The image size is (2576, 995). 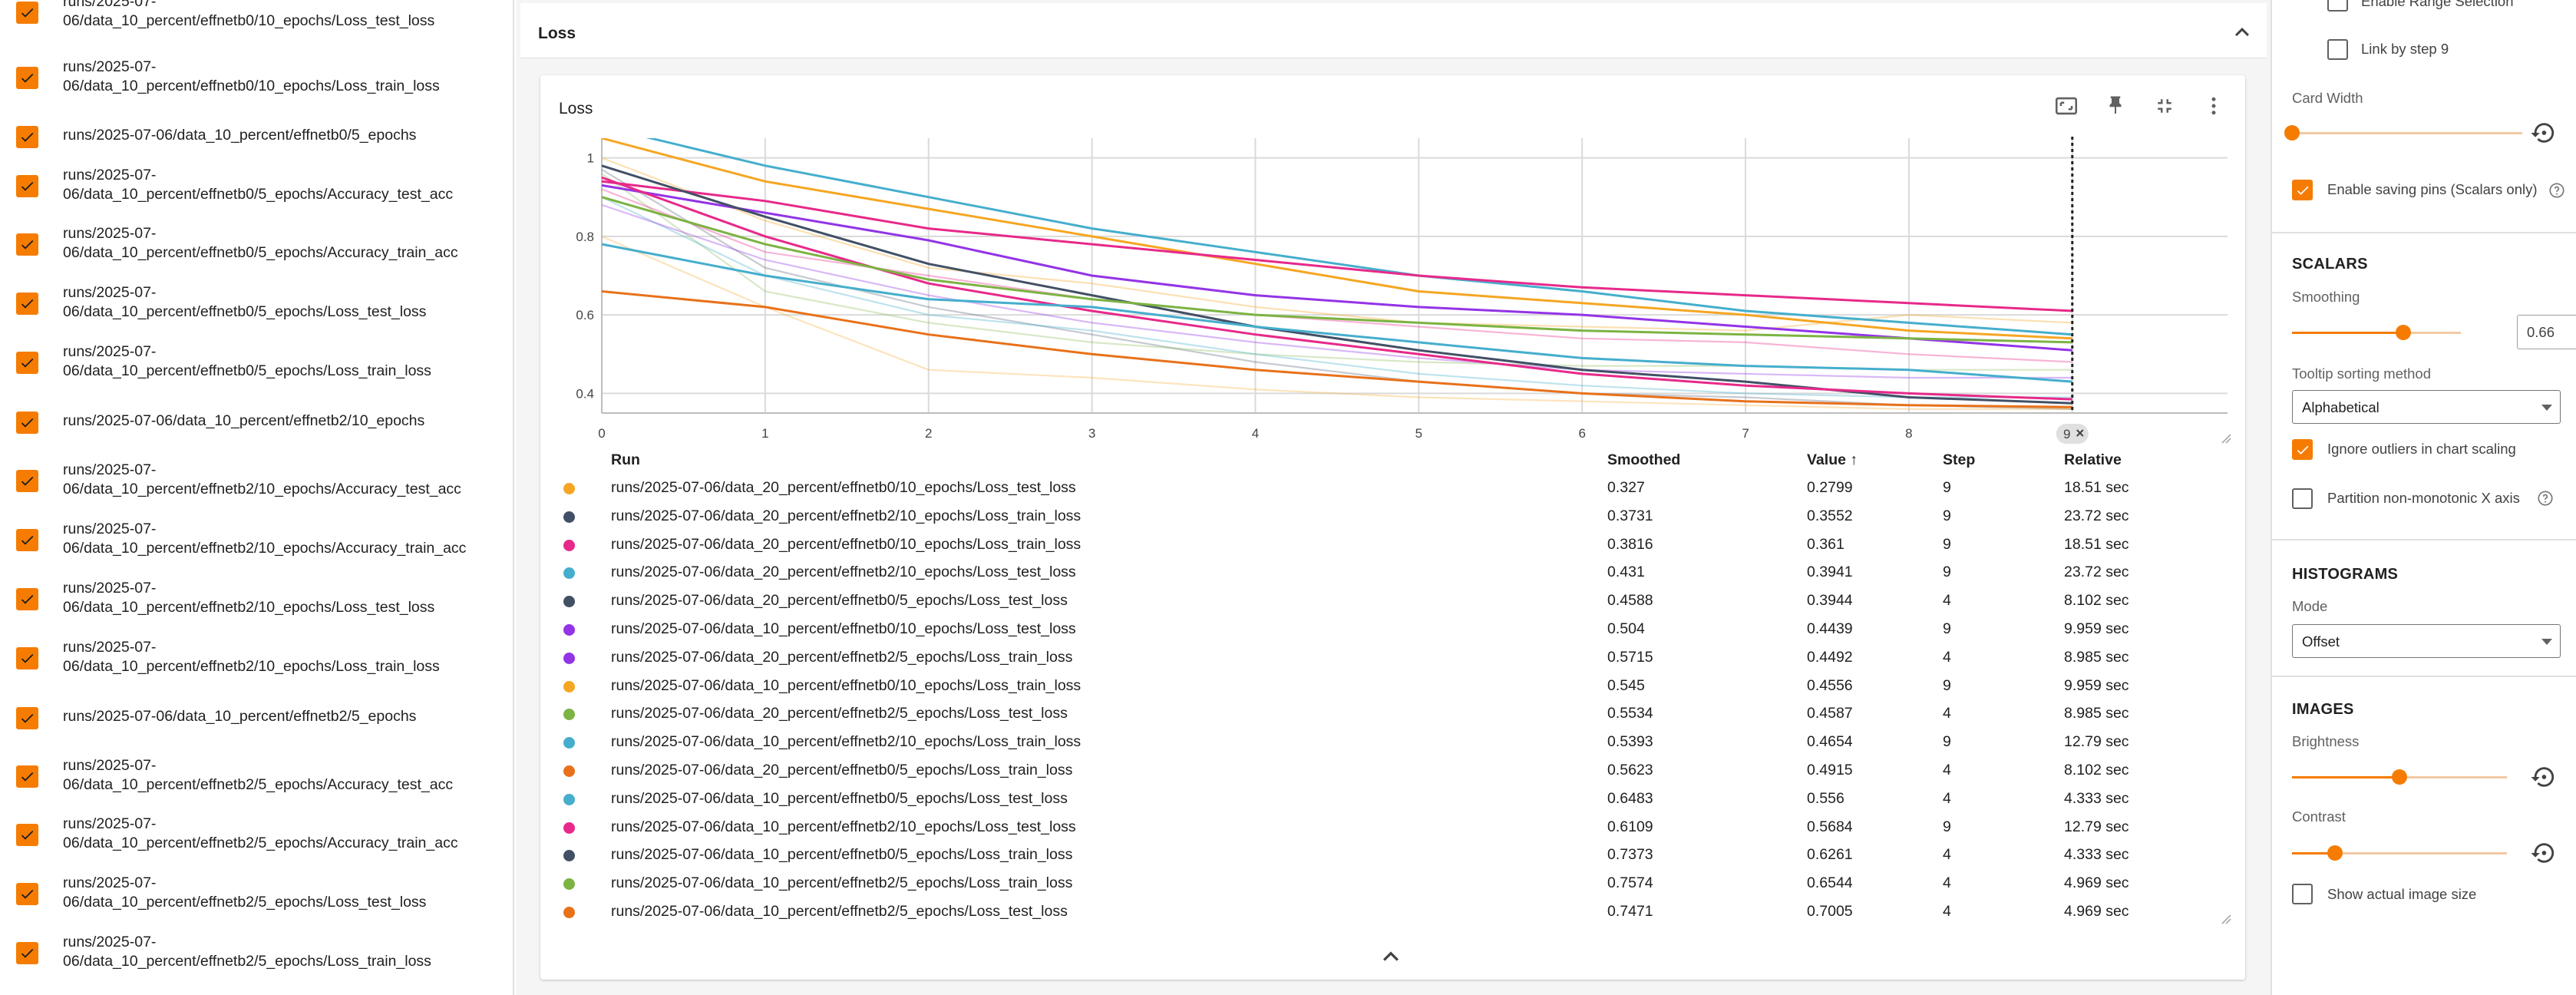 What do you see at coordinates (1825, 798) in the screenshot?
I see `cell-value: 0.556` at bounding box center [1825, 798].